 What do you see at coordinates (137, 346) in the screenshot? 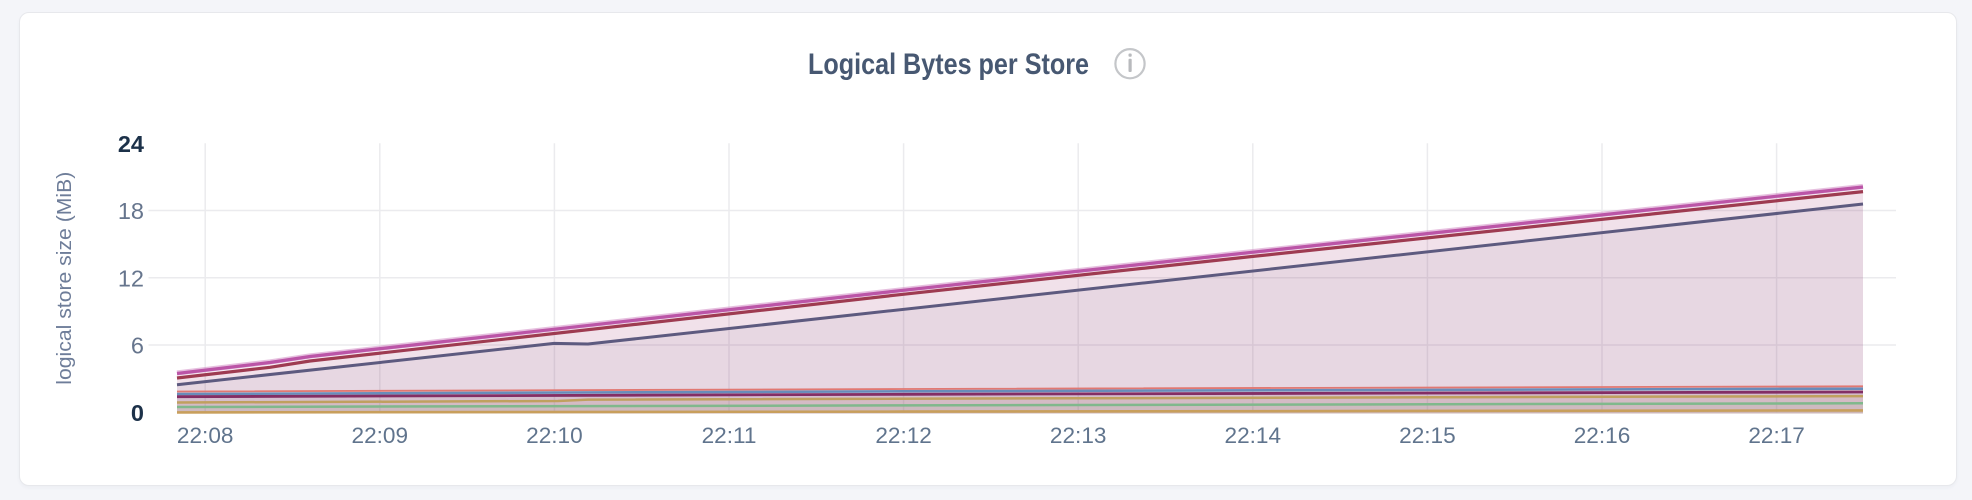
I see `svg-text: 6` at bounding box center [137, 346].